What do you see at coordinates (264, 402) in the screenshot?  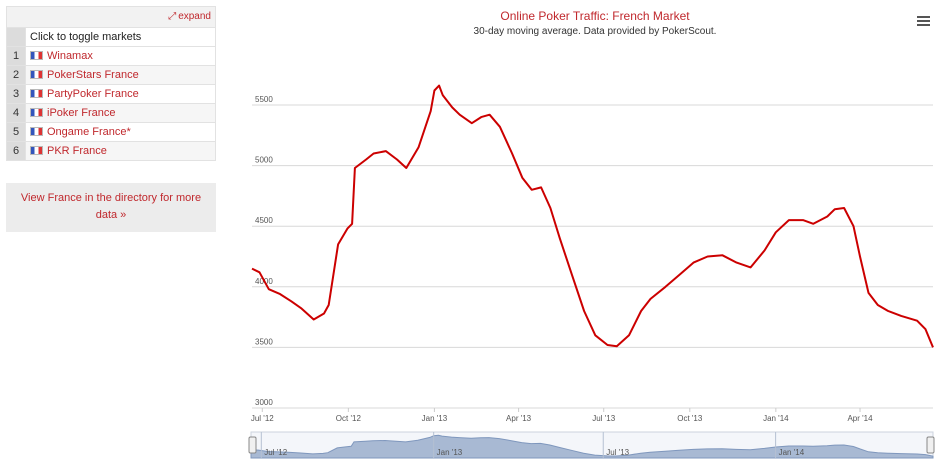 I see `y-tick-label: 3000` at bounding box center [264, 402].